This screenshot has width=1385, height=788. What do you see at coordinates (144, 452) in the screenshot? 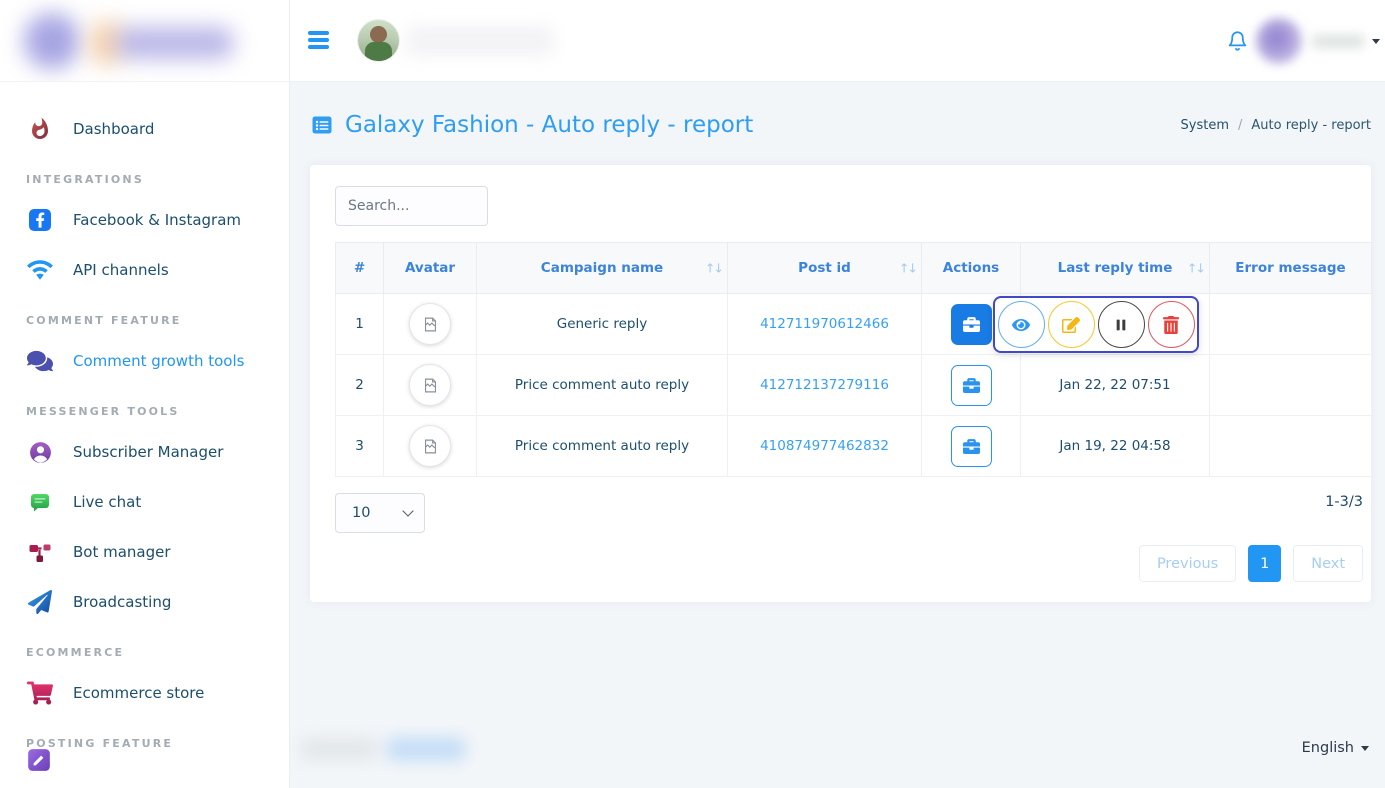
I see `sidebar-item-subscriber-manager: Subscriber Manager` at bounding box center [144, 452].